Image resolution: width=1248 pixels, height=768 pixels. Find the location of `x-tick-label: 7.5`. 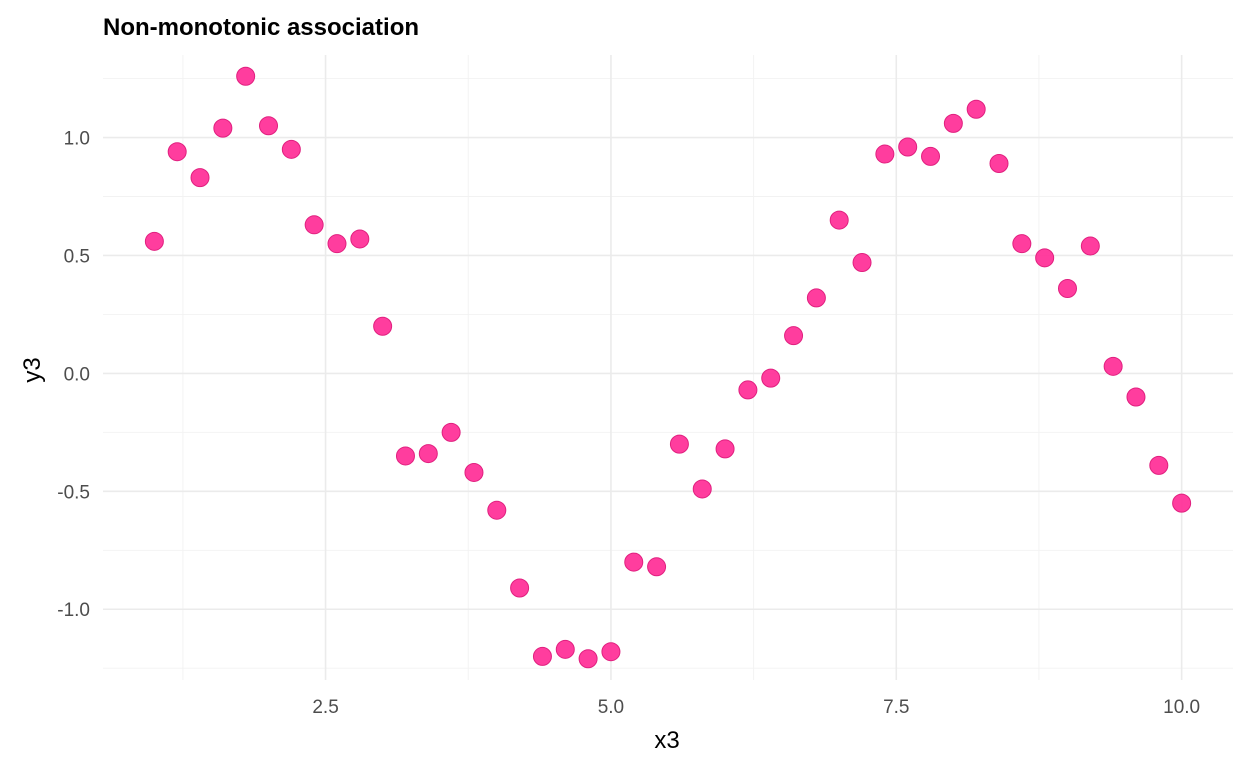

x-tick-label: 7.5 is located at coordinates (896, 707).